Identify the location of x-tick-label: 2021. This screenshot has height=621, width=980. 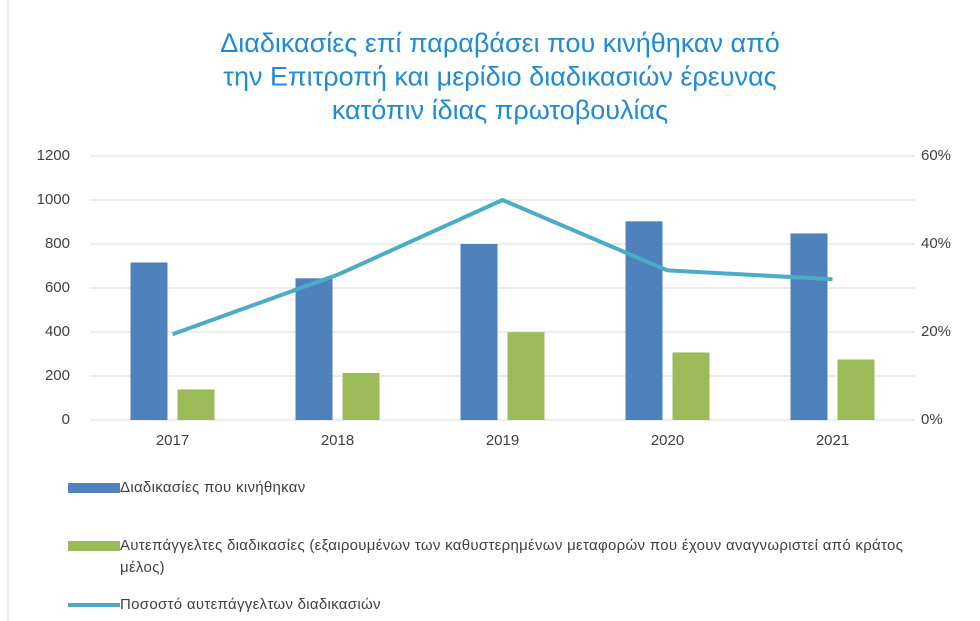
(832, 440).